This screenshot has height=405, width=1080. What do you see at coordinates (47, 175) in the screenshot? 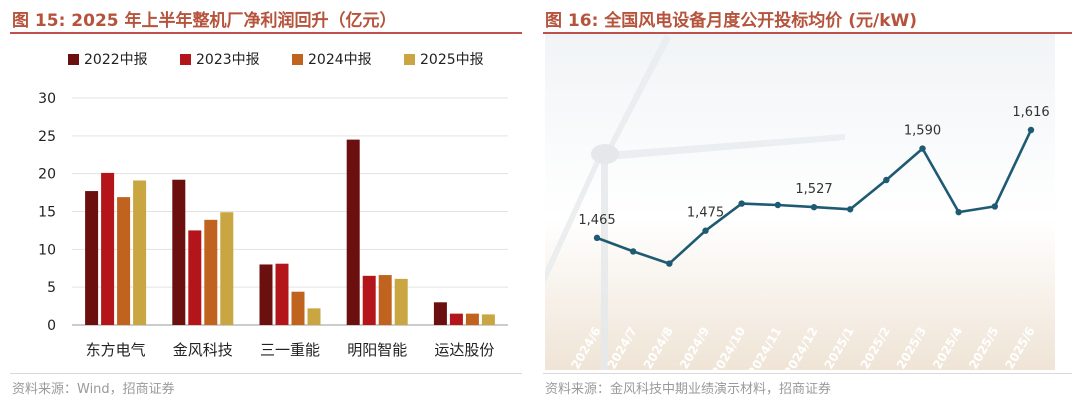
I see `y-tick-label: 20` at bounding box center [47, 175].